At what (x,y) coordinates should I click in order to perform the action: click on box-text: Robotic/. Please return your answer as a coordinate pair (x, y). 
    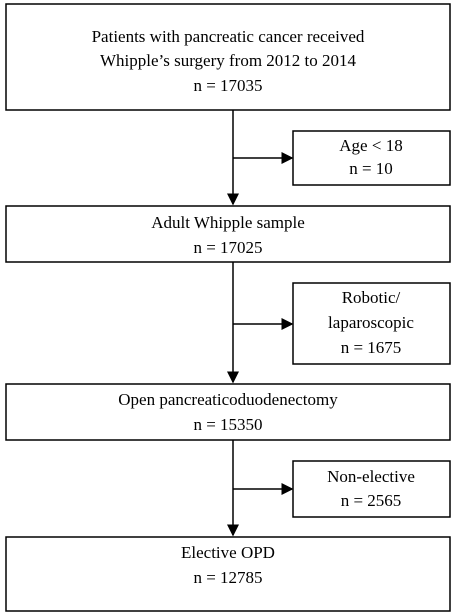
    Looking at the image, I should click on (371, 297).